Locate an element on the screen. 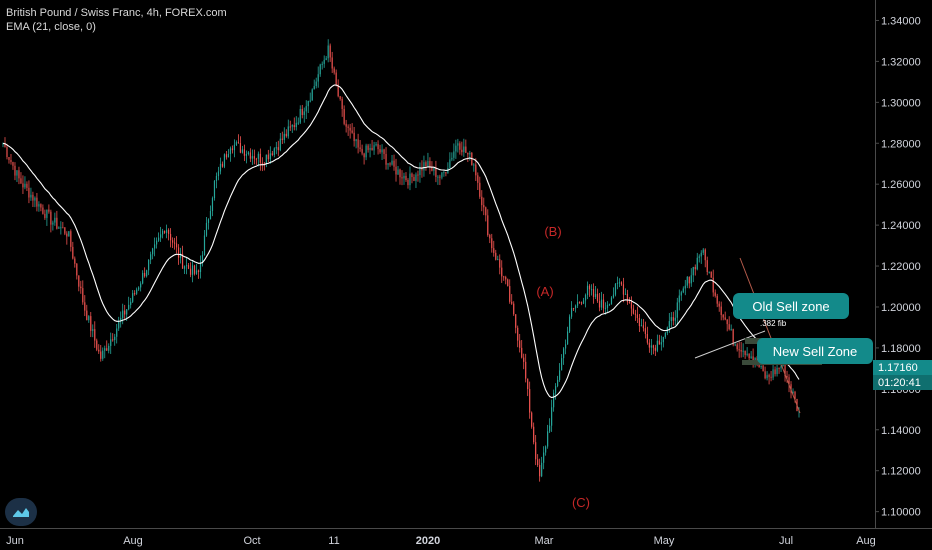  price-tick-label: 1.18000 is located at coordinates (901, 349).